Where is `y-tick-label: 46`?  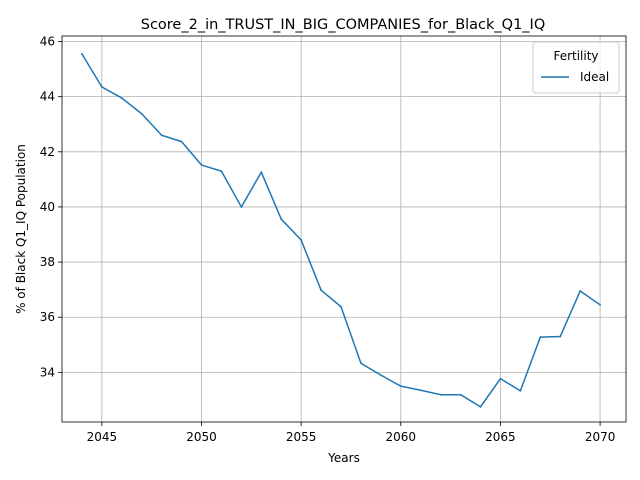 y-tick-label: 46 is located at coordinates (47, 42).